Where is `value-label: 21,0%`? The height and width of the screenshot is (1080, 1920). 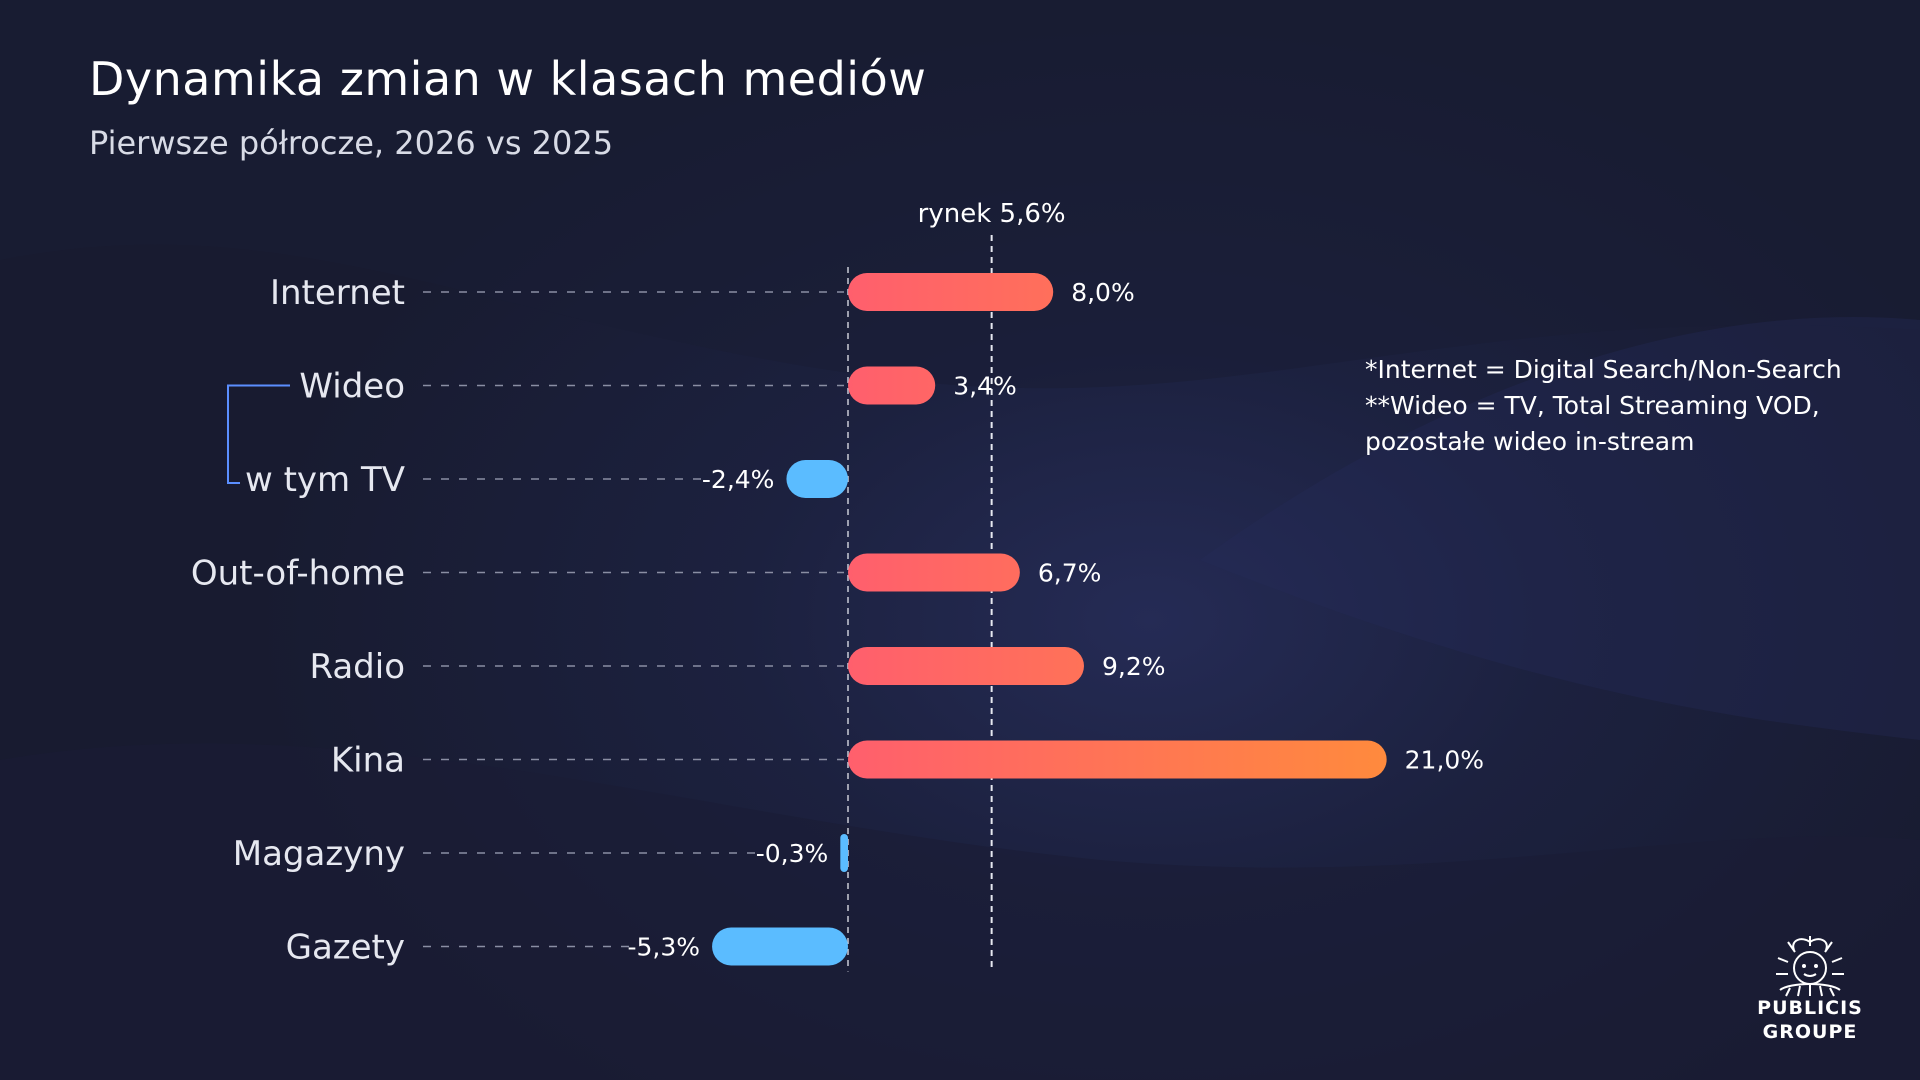
value-label: 21,0% is located at coordinates (1444, 760).